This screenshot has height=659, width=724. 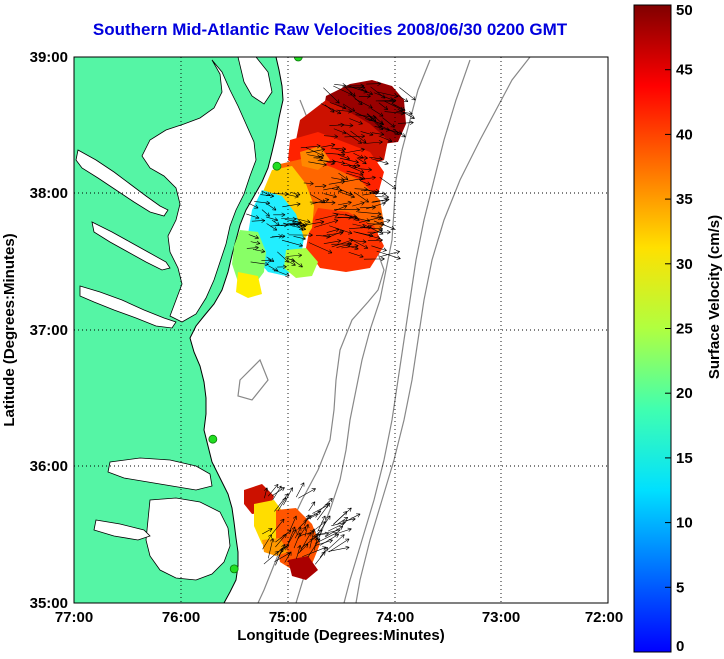 I want to click on y-tick-label: 35:00, so click(x=49, y=603).